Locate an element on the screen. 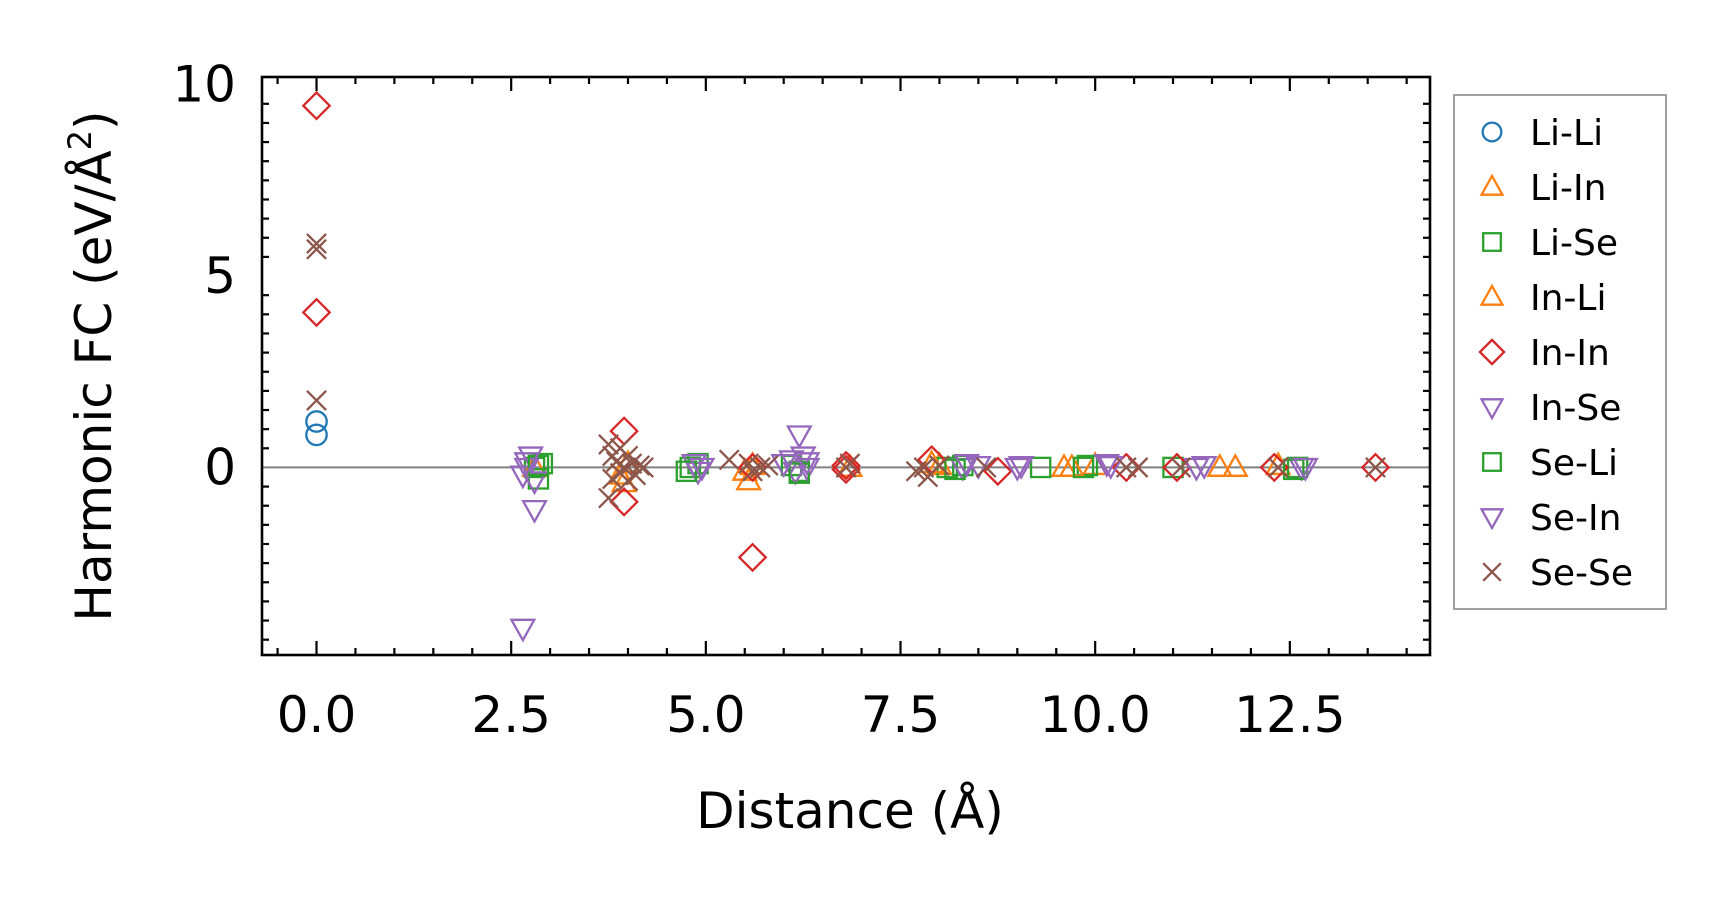 This screenshot has width=1717, height=898. legend-item: In-In is located at coordinates (1544, 353).